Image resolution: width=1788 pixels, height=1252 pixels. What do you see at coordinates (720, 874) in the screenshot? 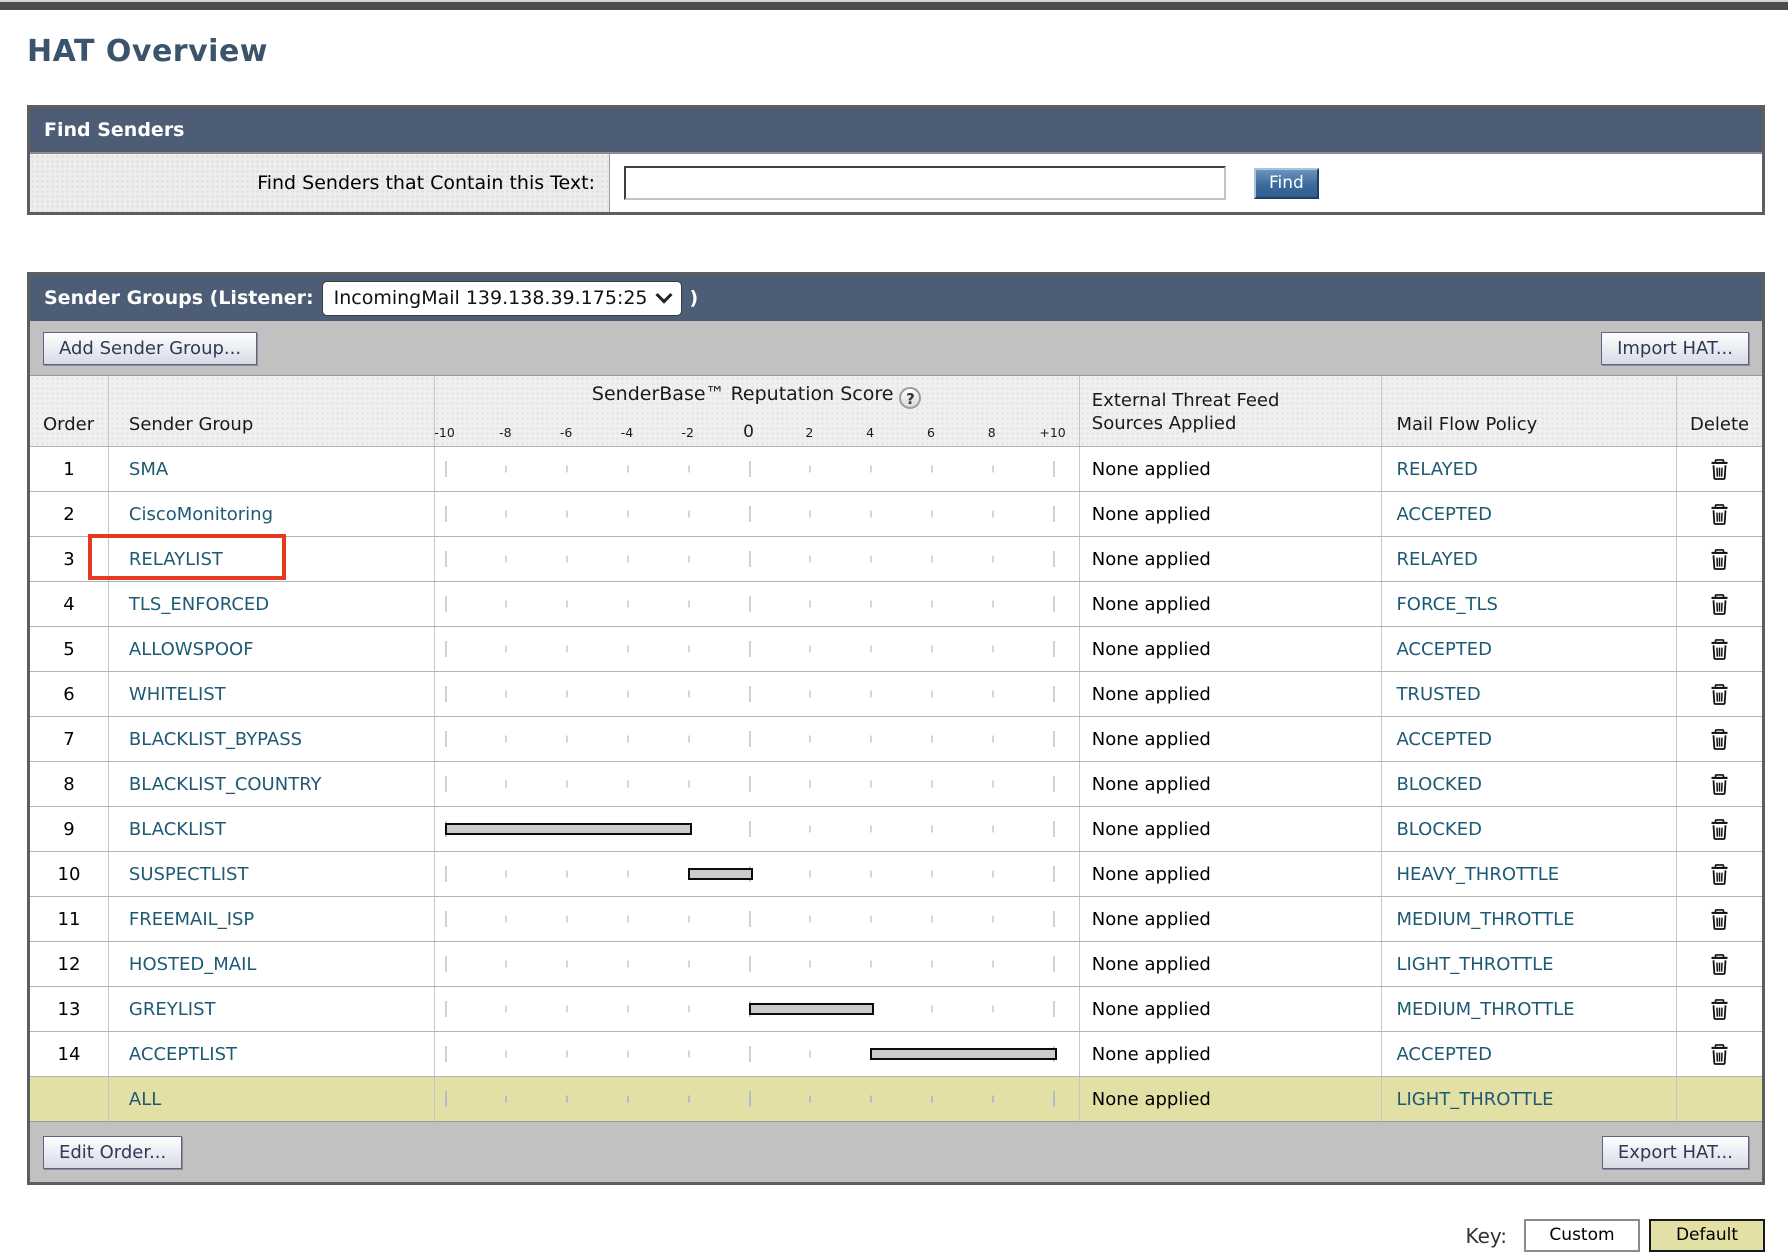
I see `score-range-bar` at bounding box center [720, 874].